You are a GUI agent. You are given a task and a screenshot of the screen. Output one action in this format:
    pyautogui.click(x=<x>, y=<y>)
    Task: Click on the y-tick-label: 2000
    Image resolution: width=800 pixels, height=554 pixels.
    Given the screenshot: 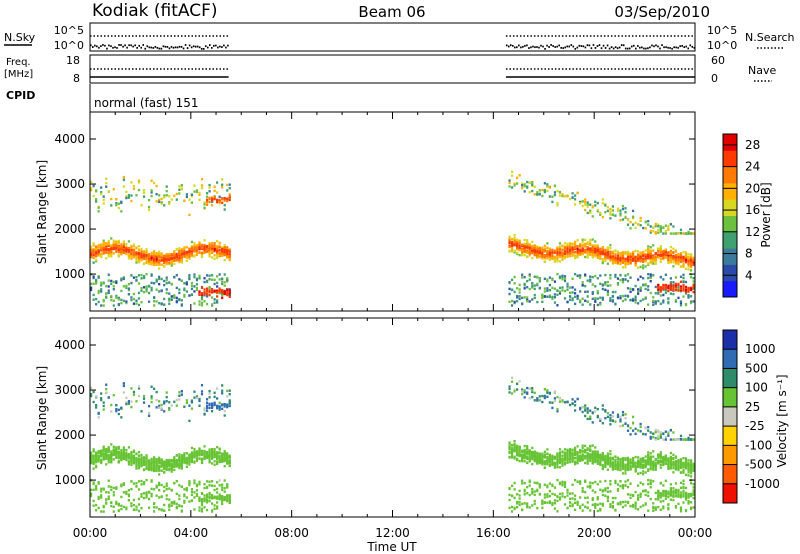 What is the action you would take?
    pyautogui.click(x=69, y=229)
    